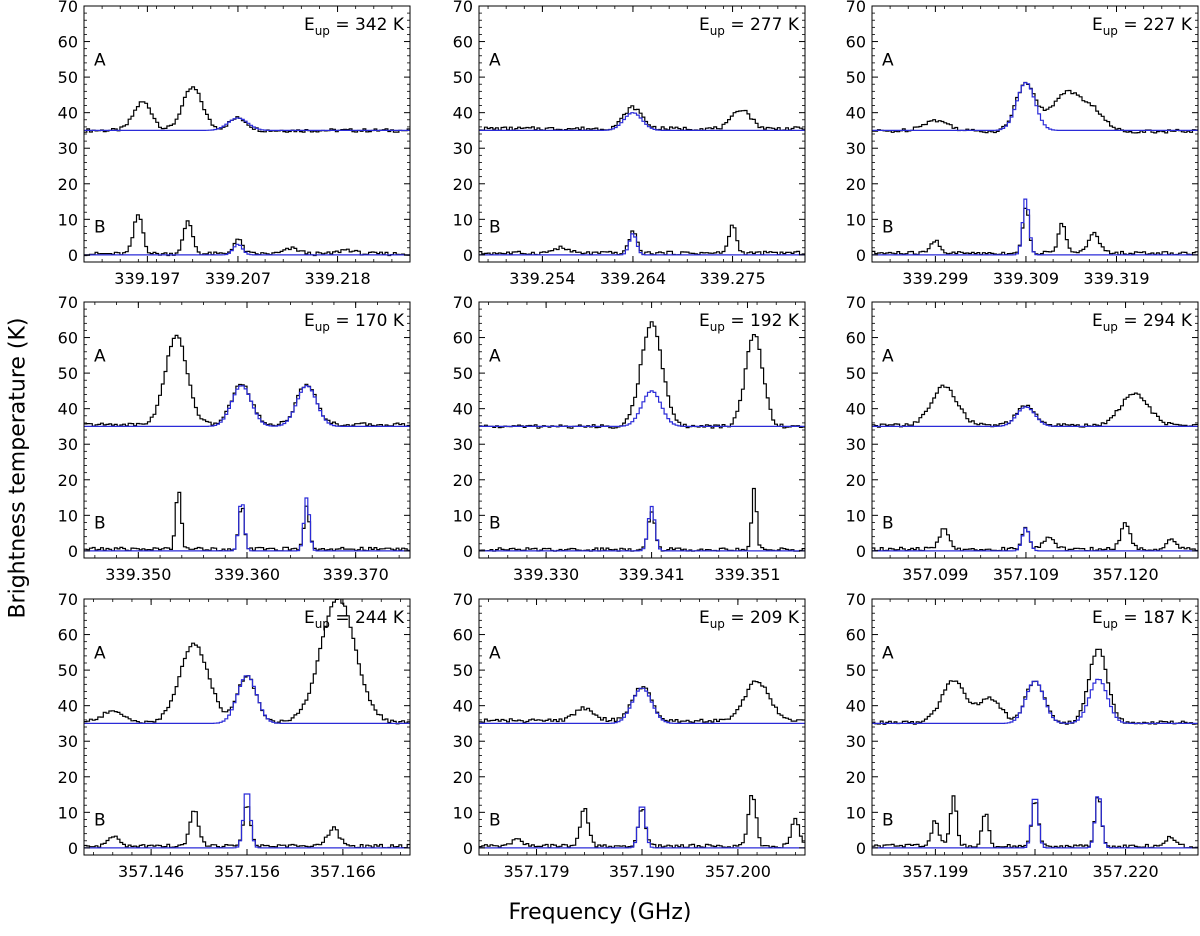 This screenshot has height=936, width=1200. I want to click on x-tick-label: 339.350, so click(138, 574).